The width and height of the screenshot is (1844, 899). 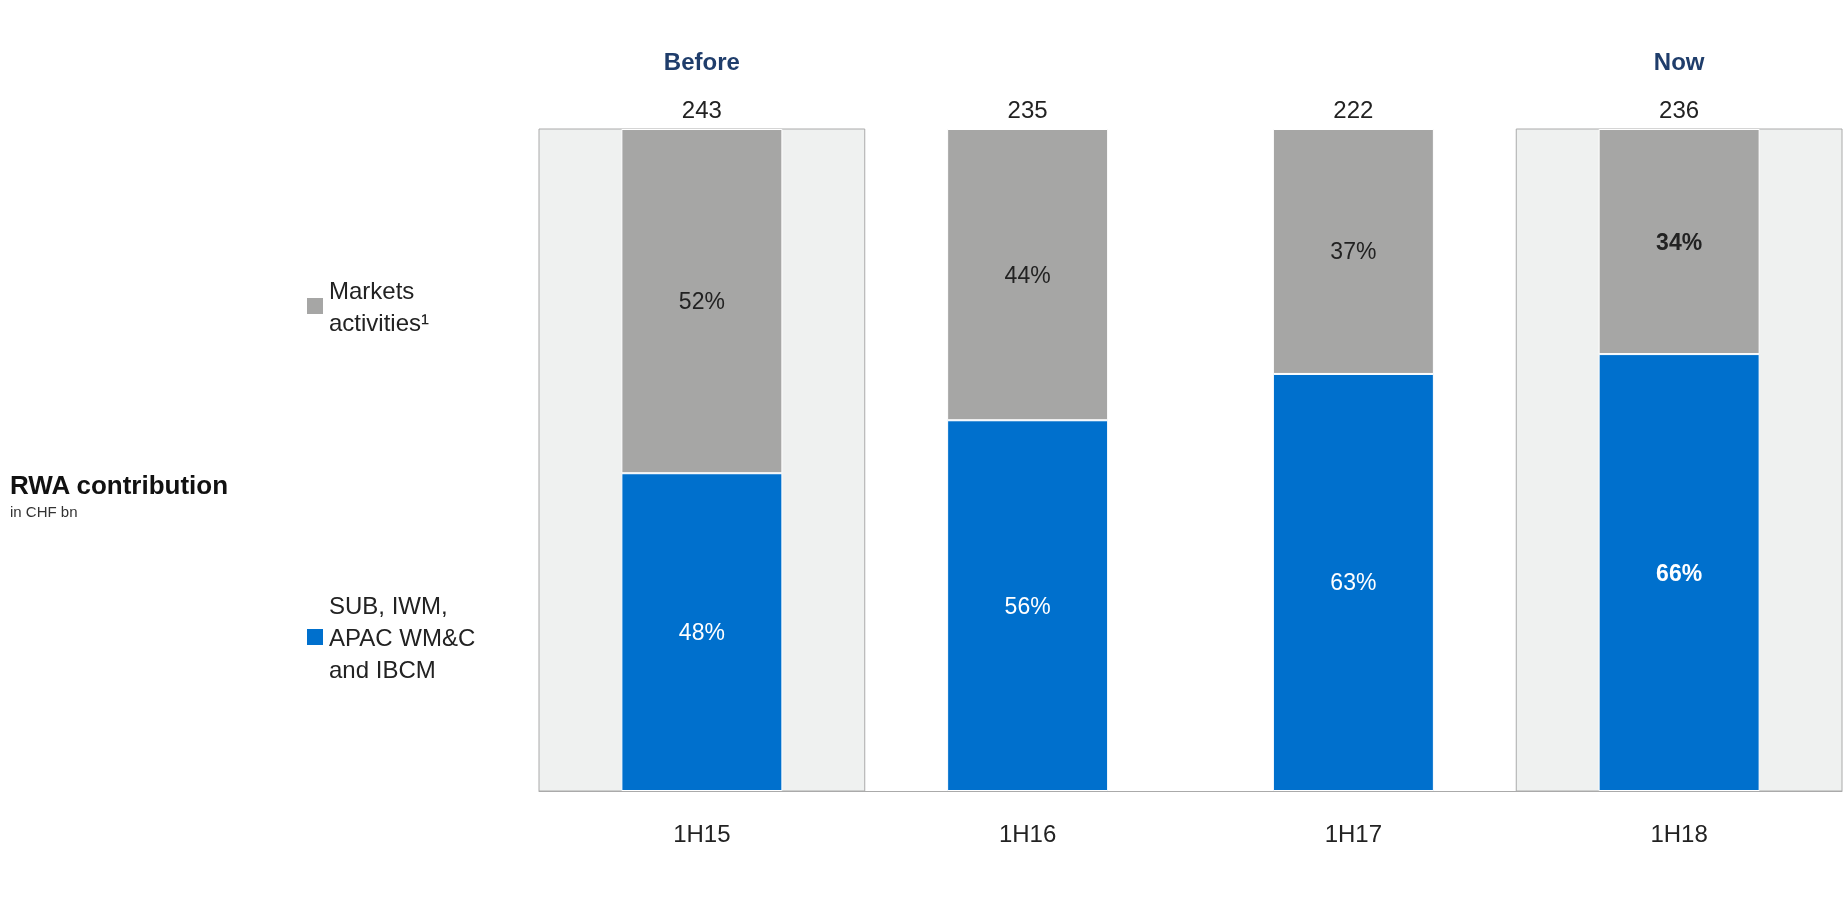 What do you see at coordinates (701, 632) in the screenshot?
I see `data-label: 48%` at bounding box center [701, 632].